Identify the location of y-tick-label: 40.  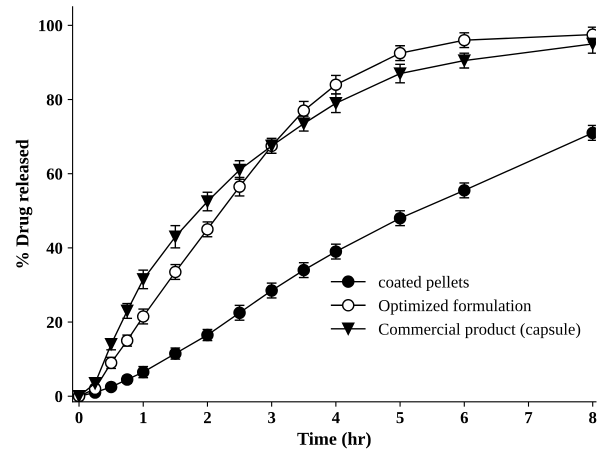
(54, 248).